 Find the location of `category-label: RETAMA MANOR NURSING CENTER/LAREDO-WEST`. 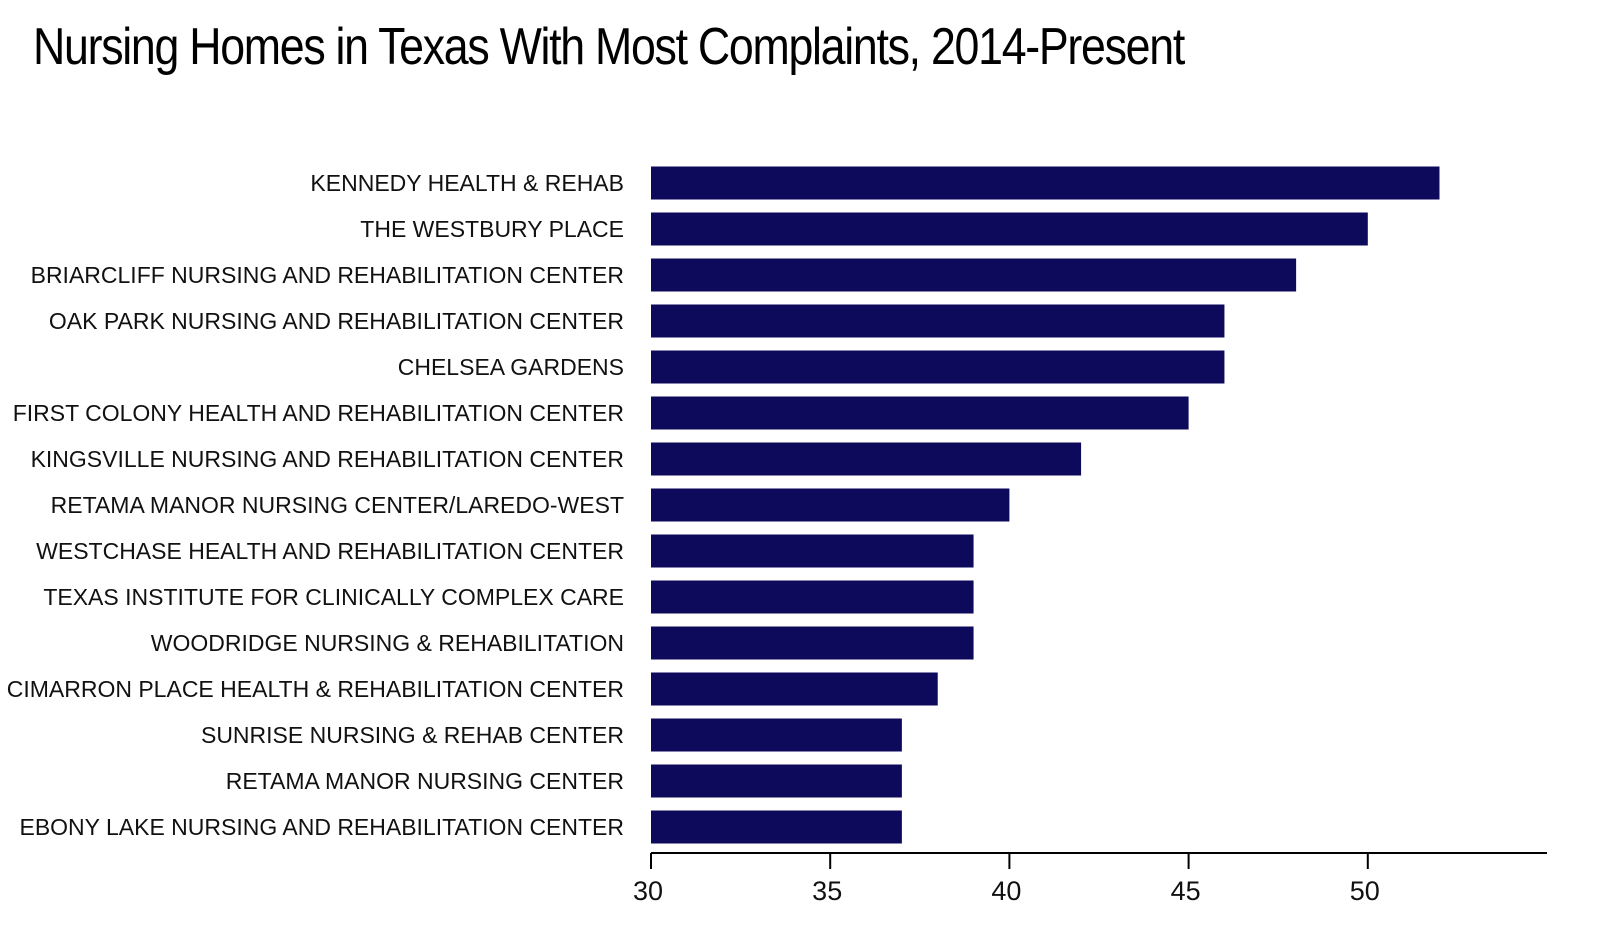

category-label: RETAMA MANOR NURSING CENTER/LAREDO-WEST is located at coordinates (337, 505).